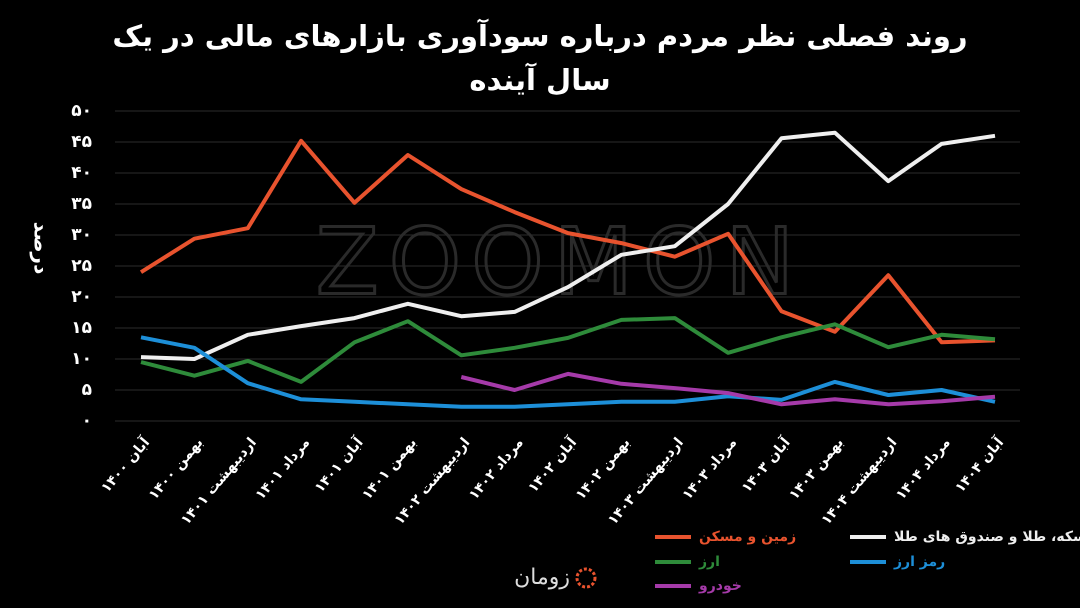 This screenshot has width=1080, height=608. Describe the element at coordinates (586, 578) in the screenshot. I see `brand-icon` at that location.